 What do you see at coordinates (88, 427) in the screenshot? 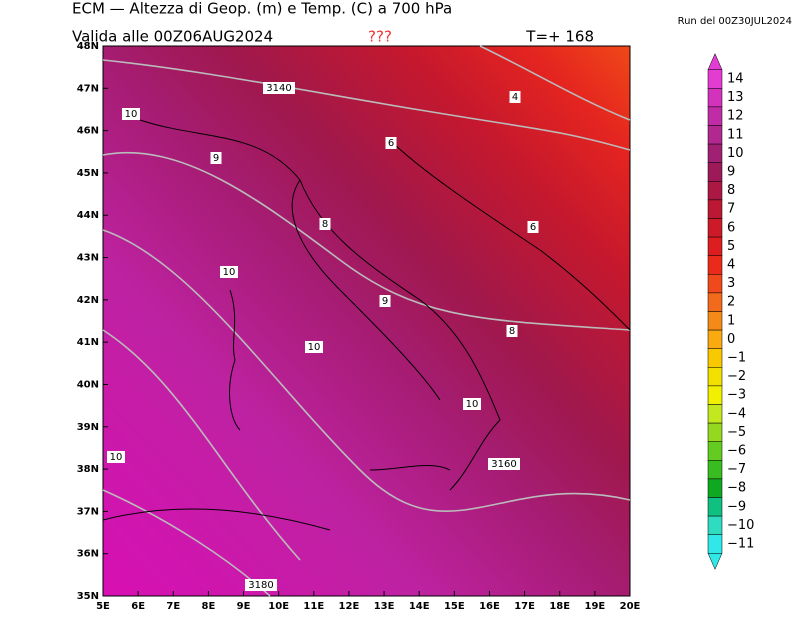
I see `lat-label: 39N` at bounding box center [88, 427].